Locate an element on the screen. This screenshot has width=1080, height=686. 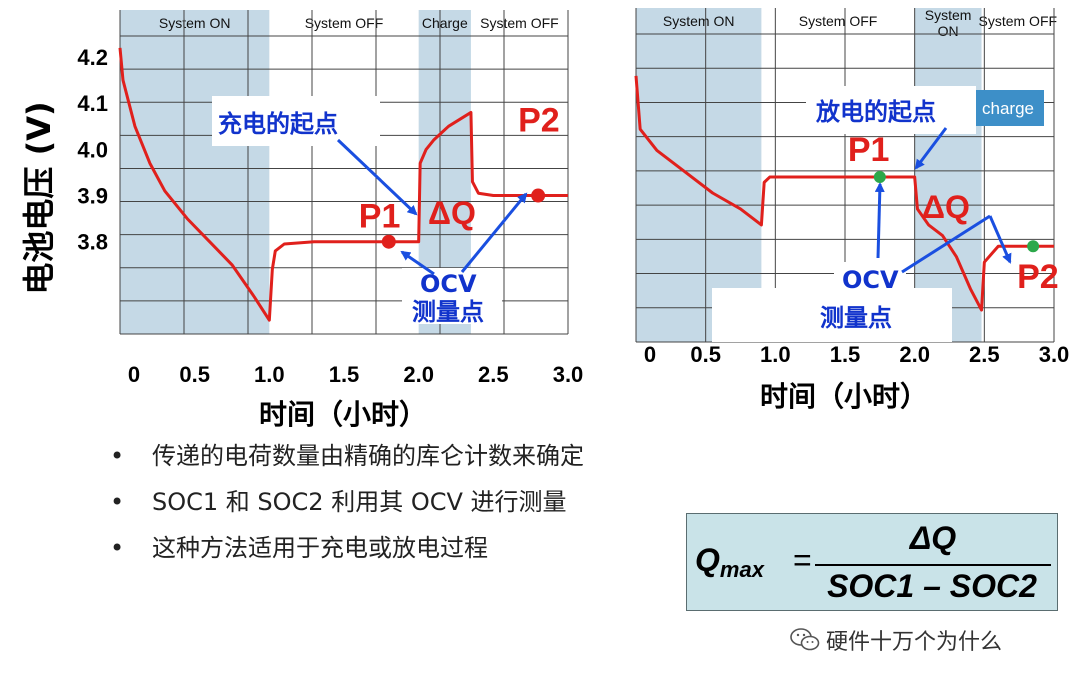
left-x-tick-label: 2.5 is located at coordinates (493, 374).